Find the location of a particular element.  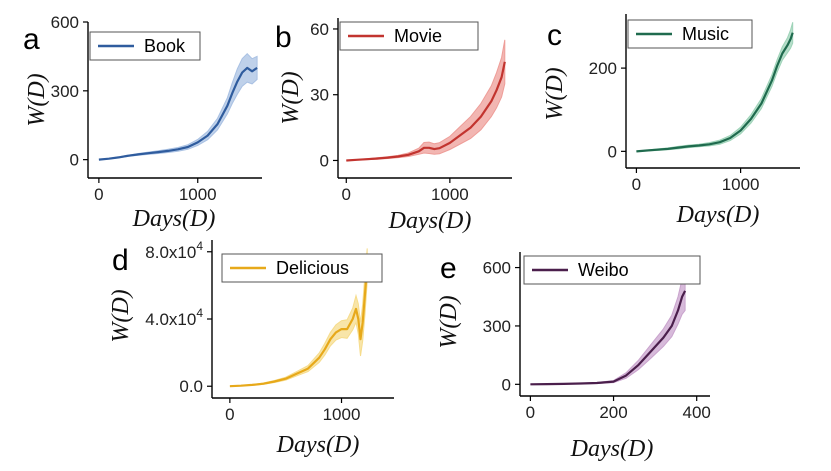

legend-label: Music is located at coordinates (705, 34).